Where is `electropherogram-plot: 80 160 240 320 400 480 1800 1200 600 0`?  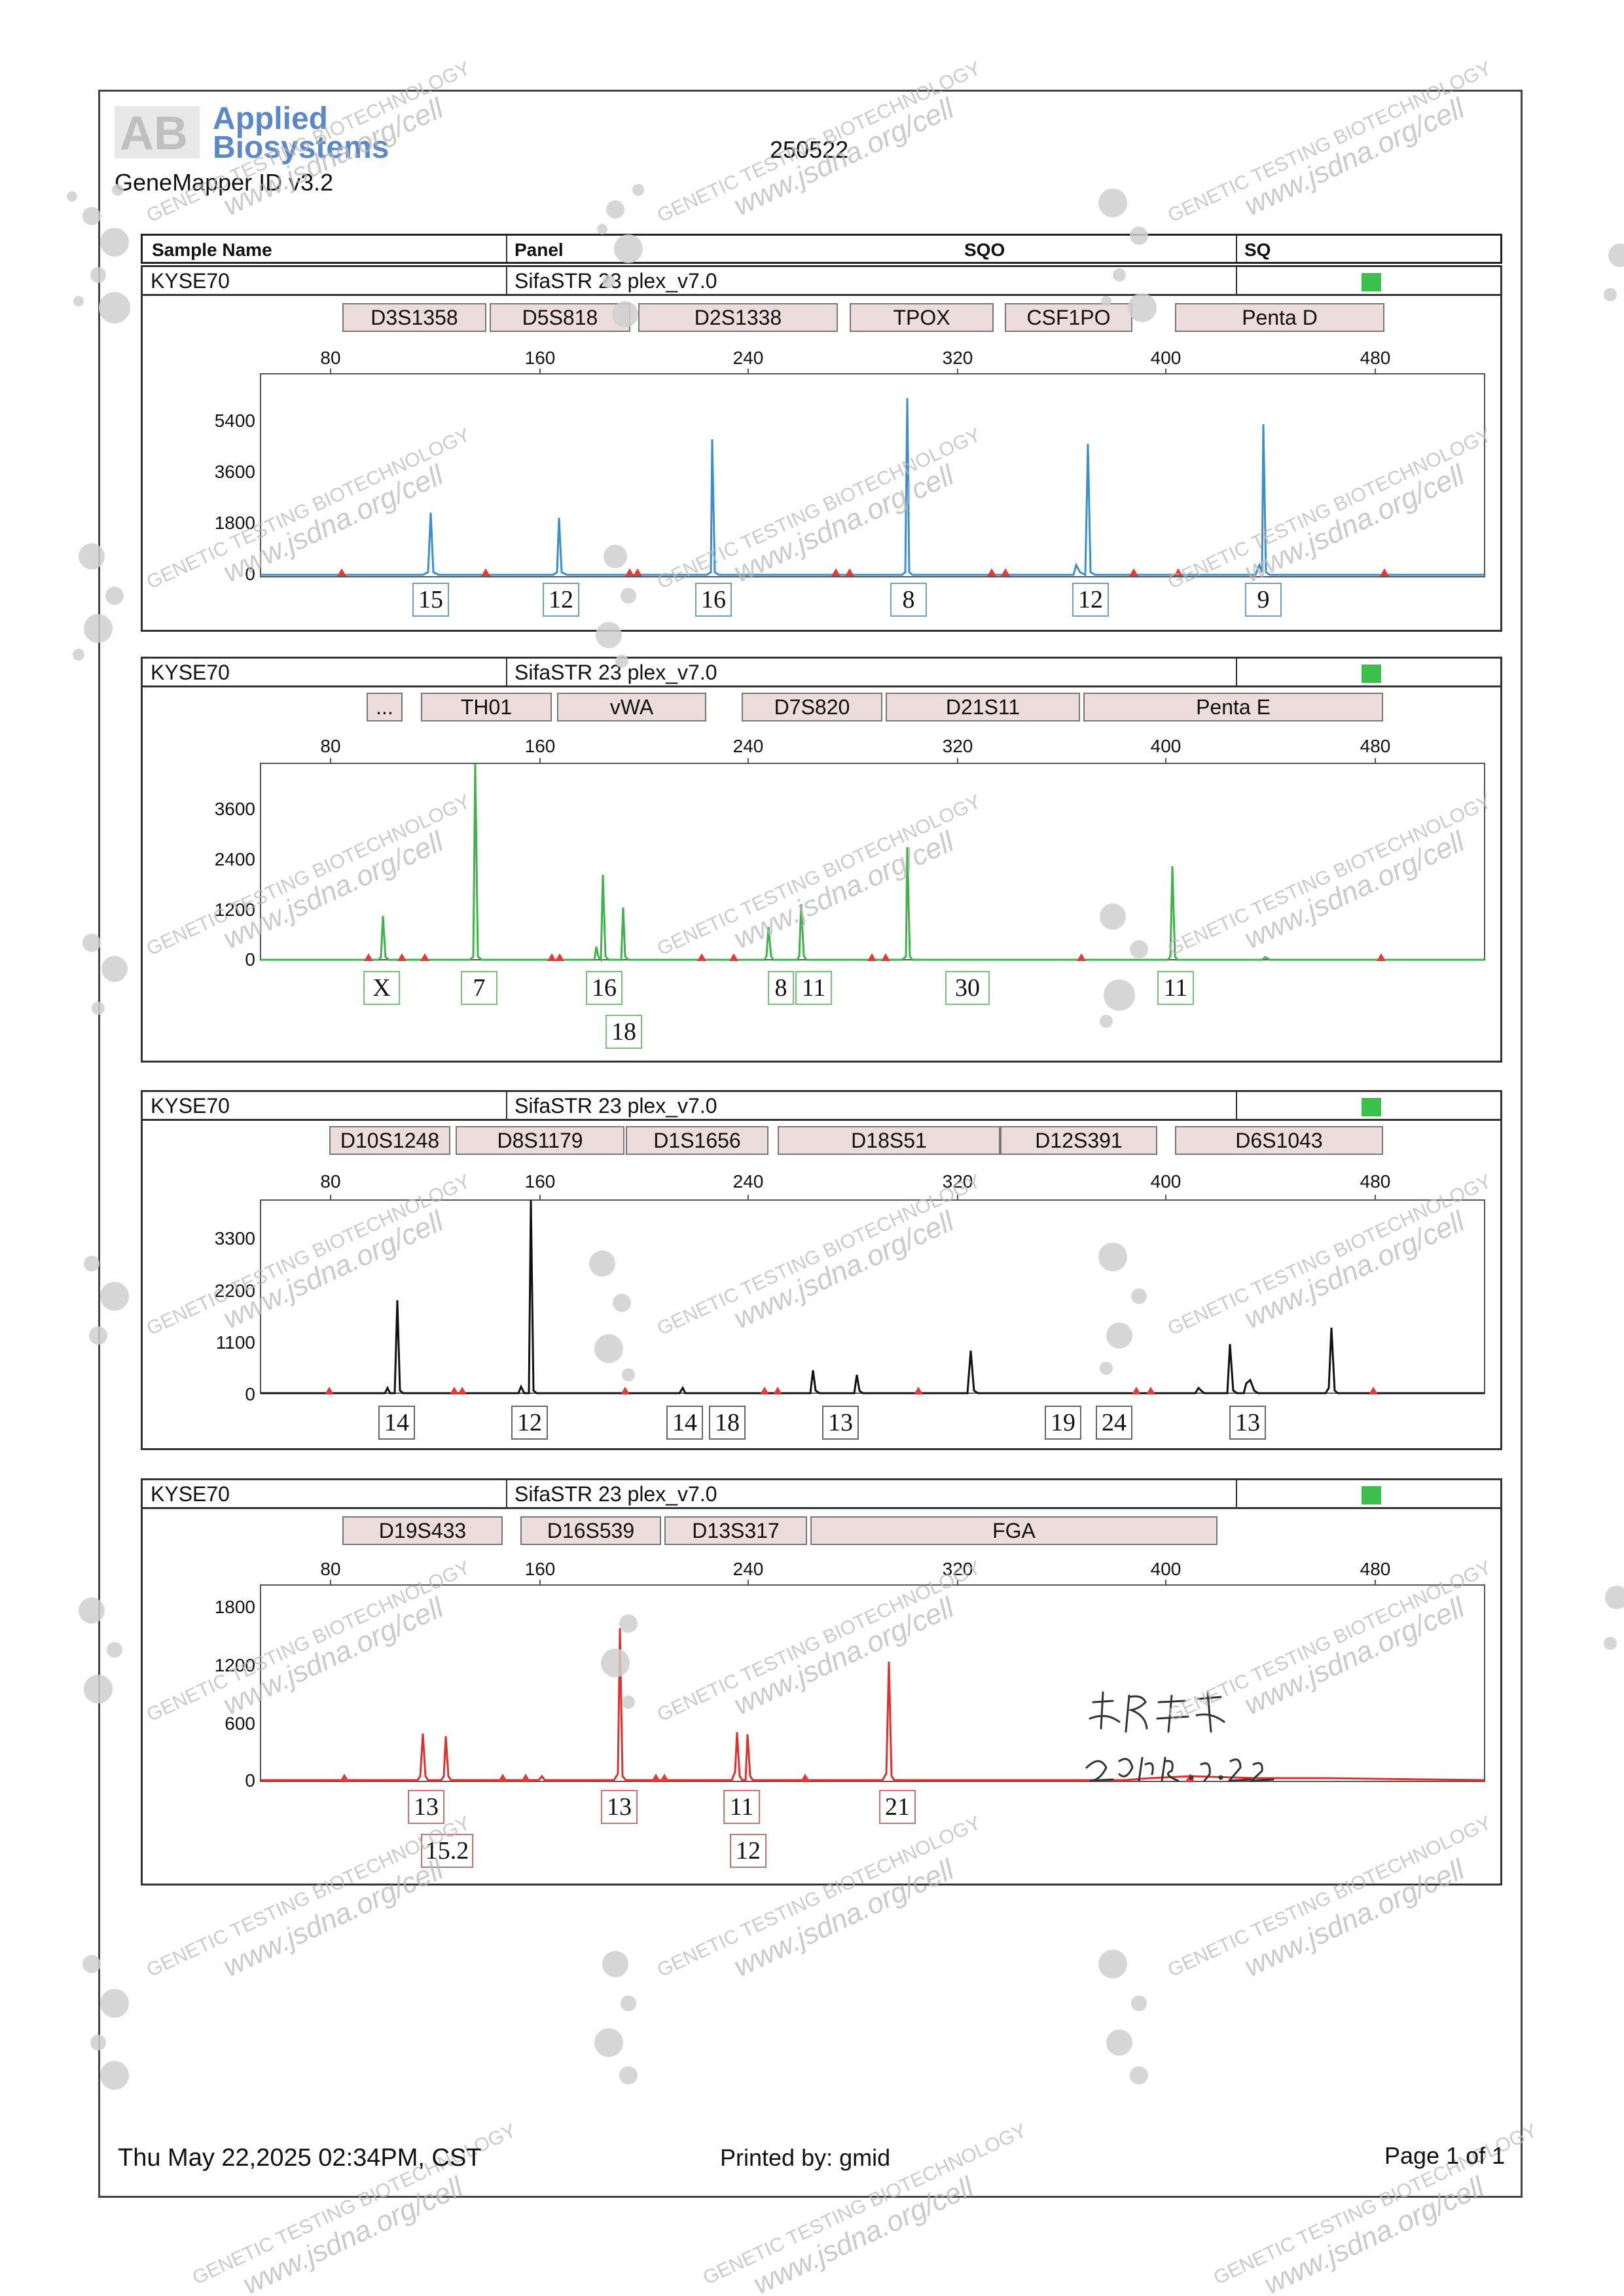 electropherogram-plot: 80 160 240 320 400 480 1800 1200 600 0 is located at coordinates (850, 1675).